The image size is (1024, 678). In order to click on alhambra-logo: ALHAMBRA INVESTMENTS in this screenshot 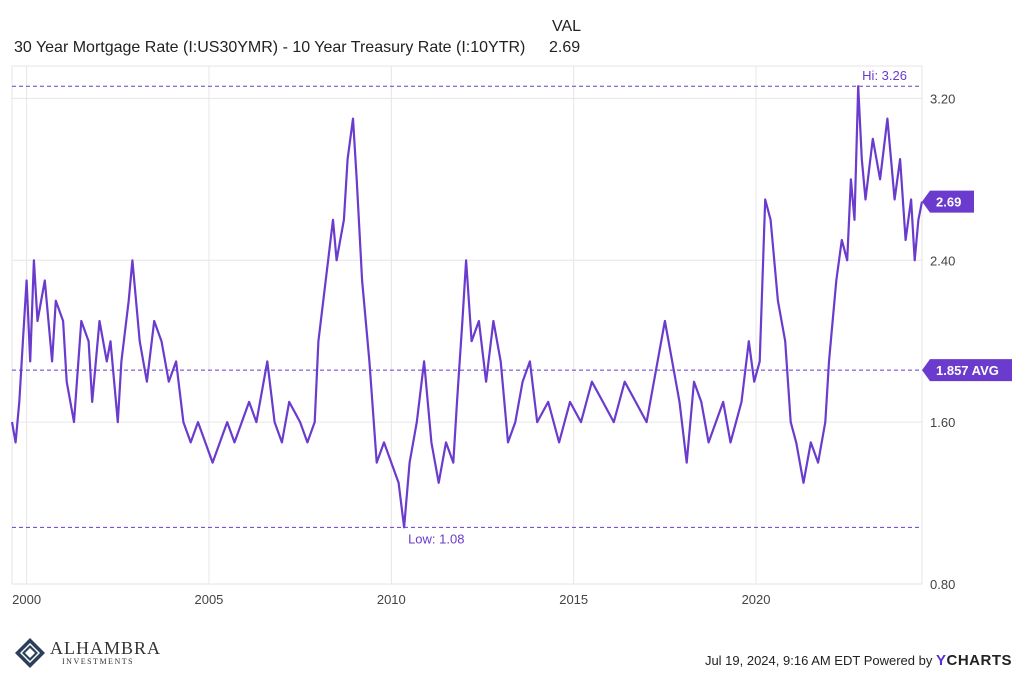, I will do `click(87, 653)`.